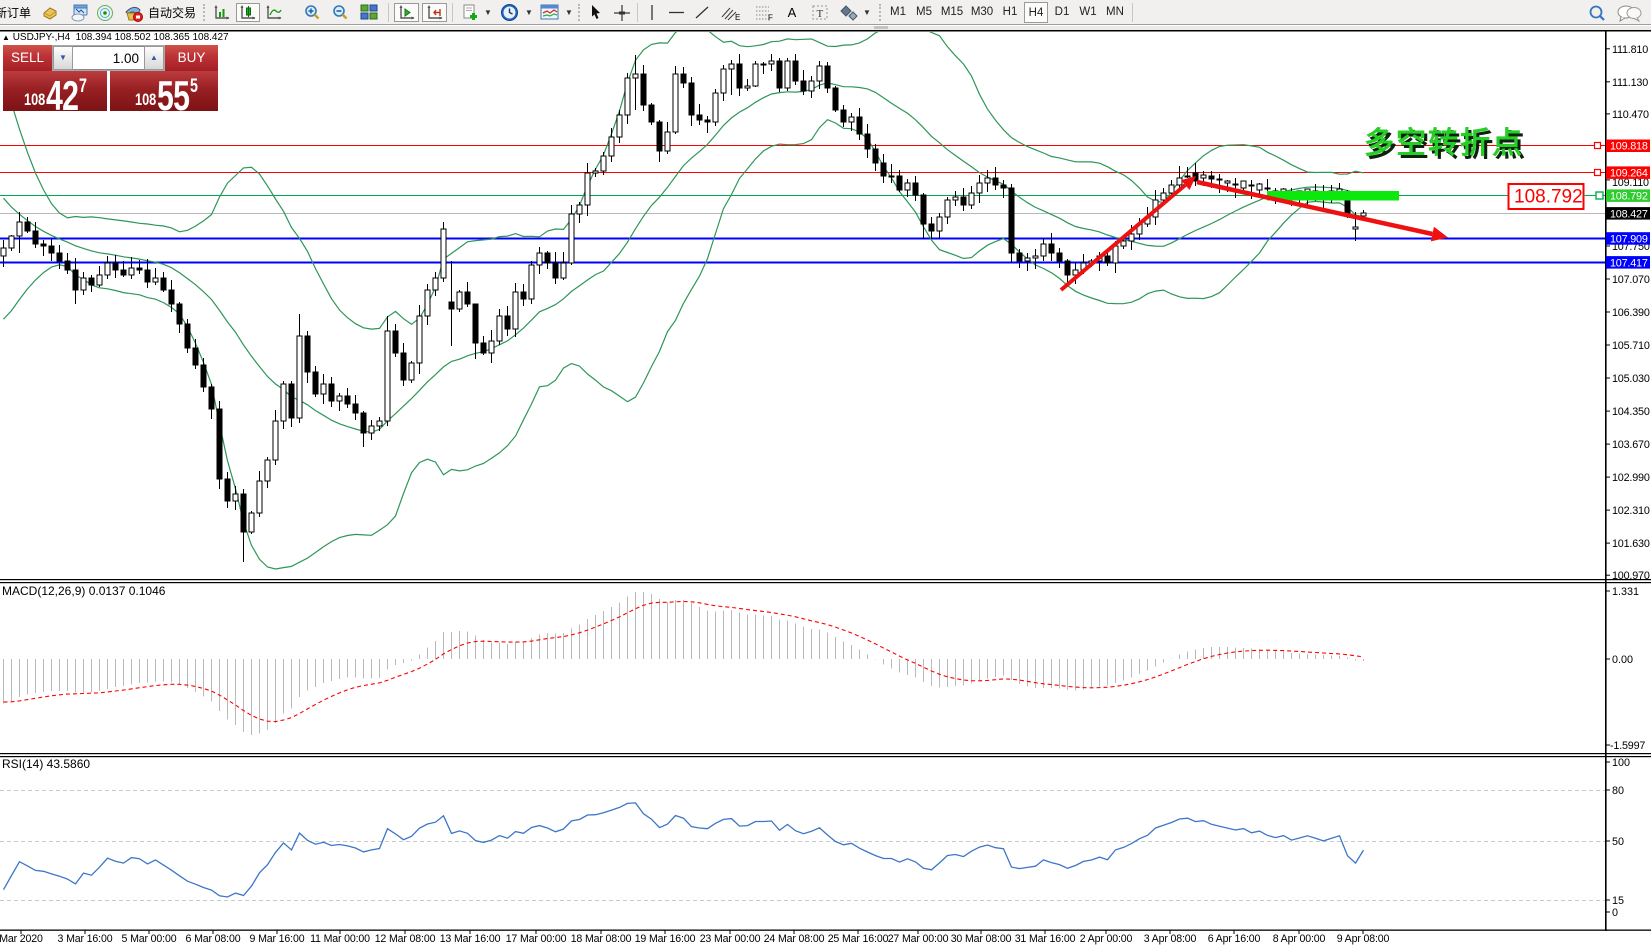  I want to click on svg-text: 100.970, so click(1631, 576).